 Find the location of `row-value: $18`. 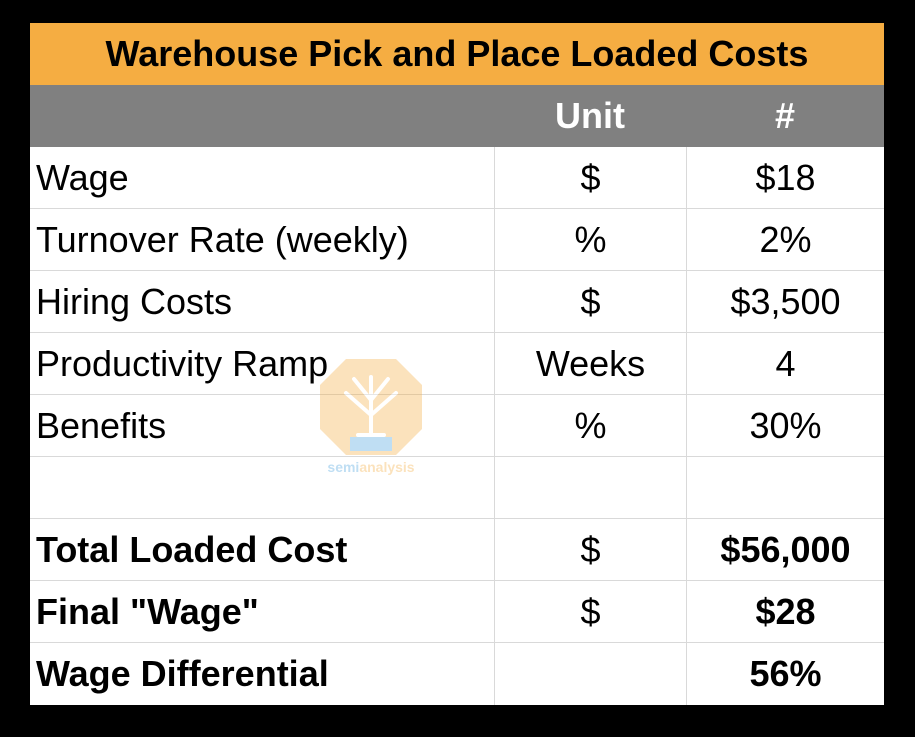

row-value: $18 is located at coordinates (785, 178).